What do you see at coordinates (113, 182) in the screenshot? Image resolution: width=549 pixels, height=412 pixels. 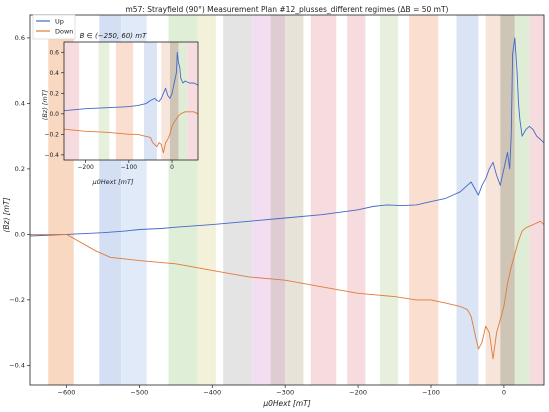 I see `inset-x-axis-label: μ0Hext [mT]` at bounding box center [113, 182].